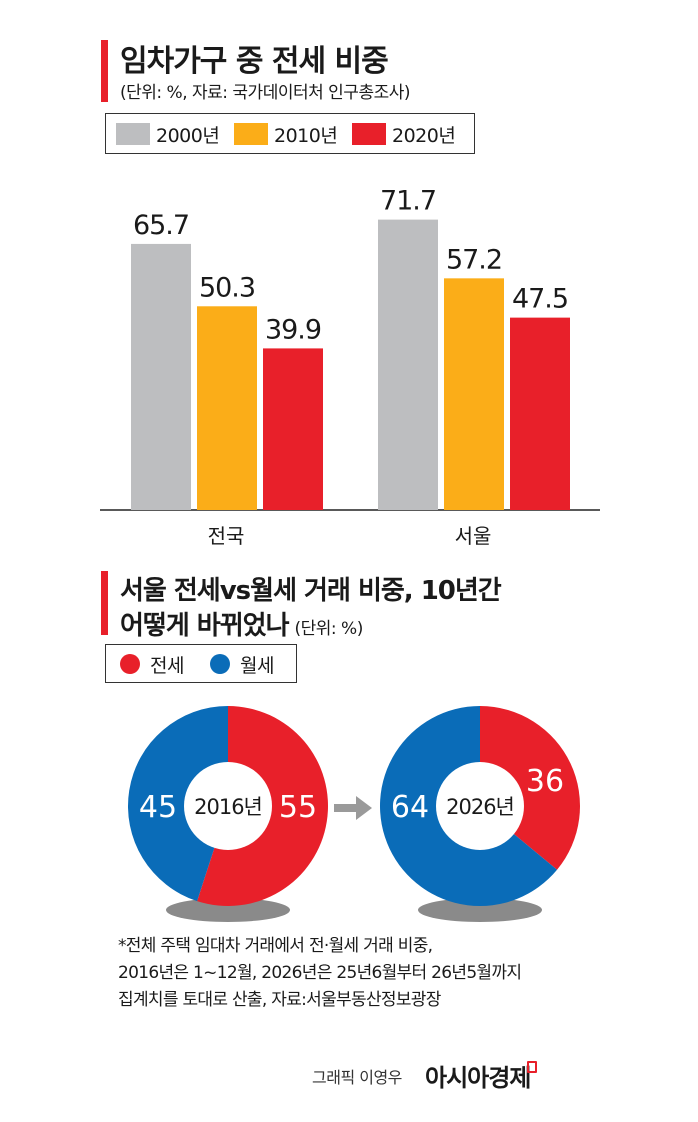  Describe the element at coordinates (369, 134) in the screenshot. I see `legend-swatch-2020` at that location.